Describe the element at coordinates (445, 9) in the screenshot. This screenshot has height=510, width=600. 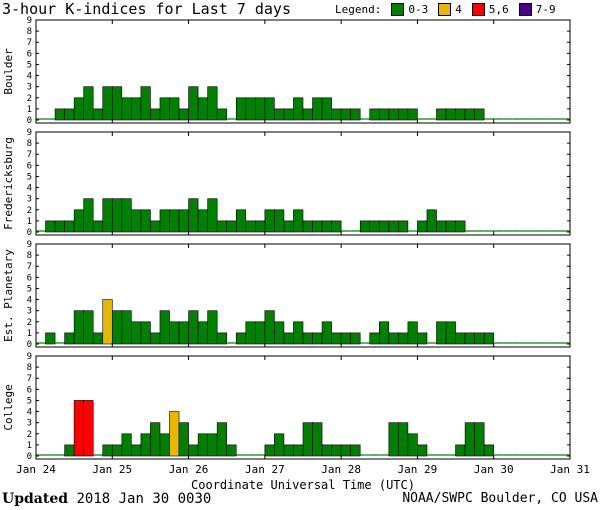
I see `legend: Legend: 0-3 4 5,6 7-9` at that location.